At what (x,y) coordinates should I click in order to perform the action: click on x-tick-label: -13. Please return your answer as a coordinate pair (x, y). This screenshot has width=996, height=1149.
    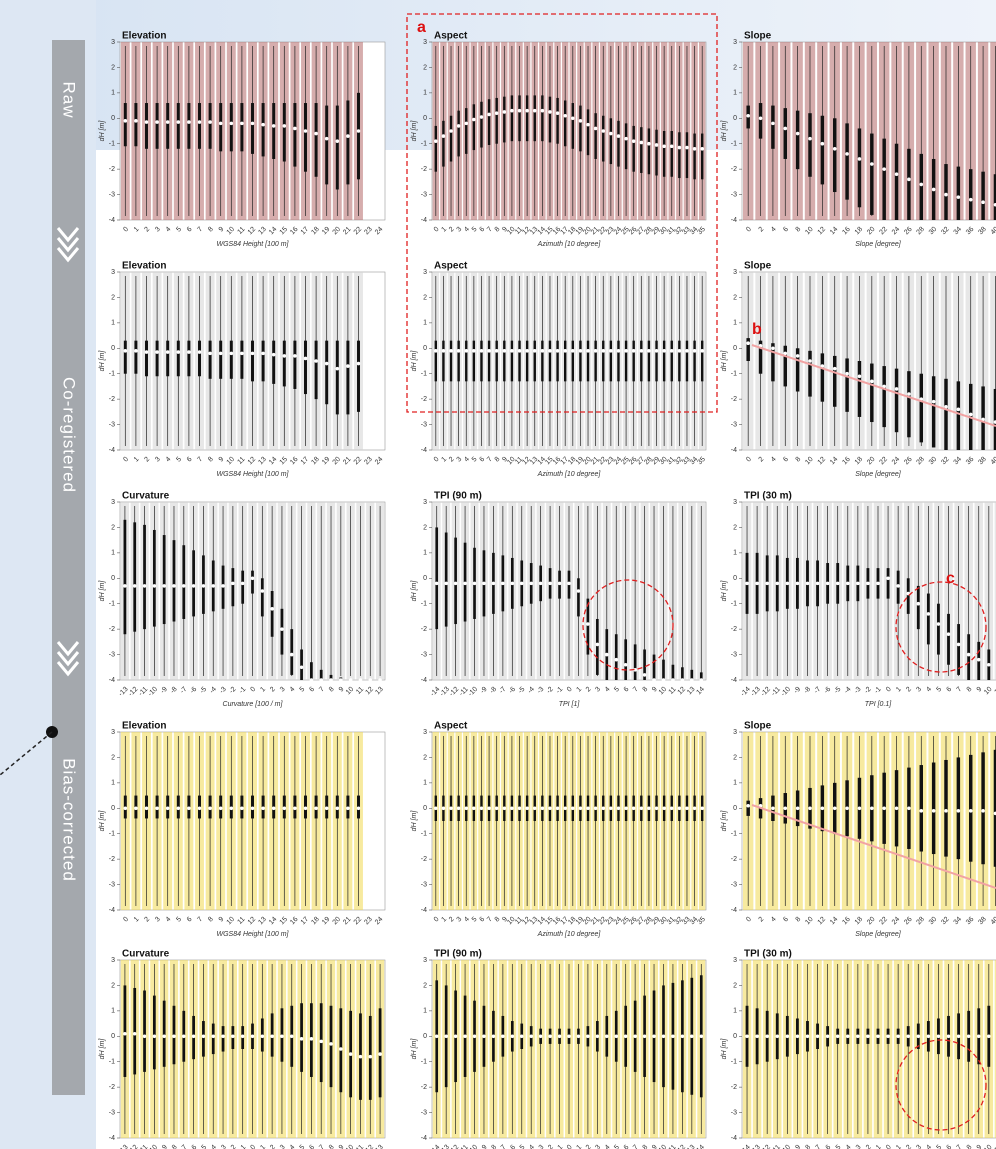
    Looking at the image, I should click on (445, 1146).